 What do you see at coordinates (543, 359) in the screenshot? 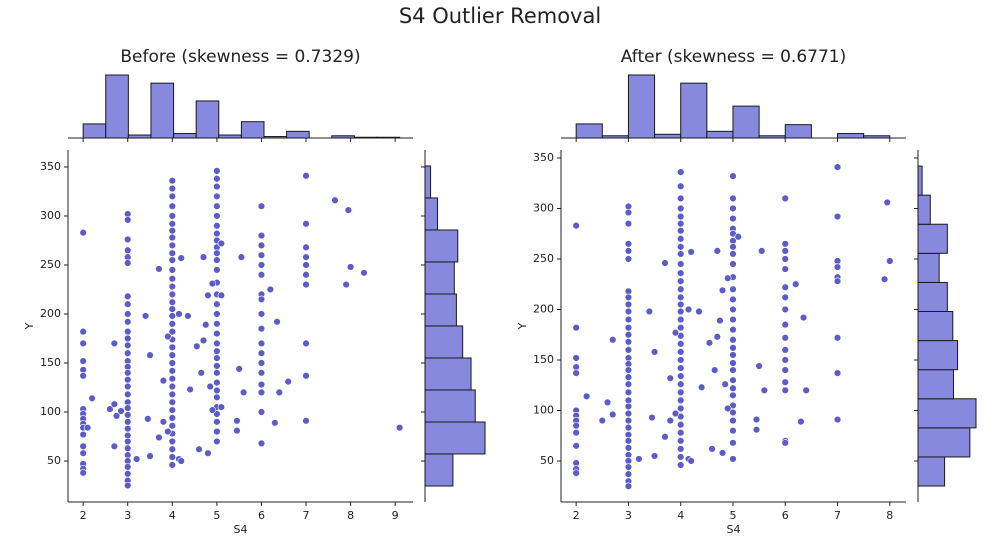
I see `y-tick-label: 150` at bounding box center [543, 359].